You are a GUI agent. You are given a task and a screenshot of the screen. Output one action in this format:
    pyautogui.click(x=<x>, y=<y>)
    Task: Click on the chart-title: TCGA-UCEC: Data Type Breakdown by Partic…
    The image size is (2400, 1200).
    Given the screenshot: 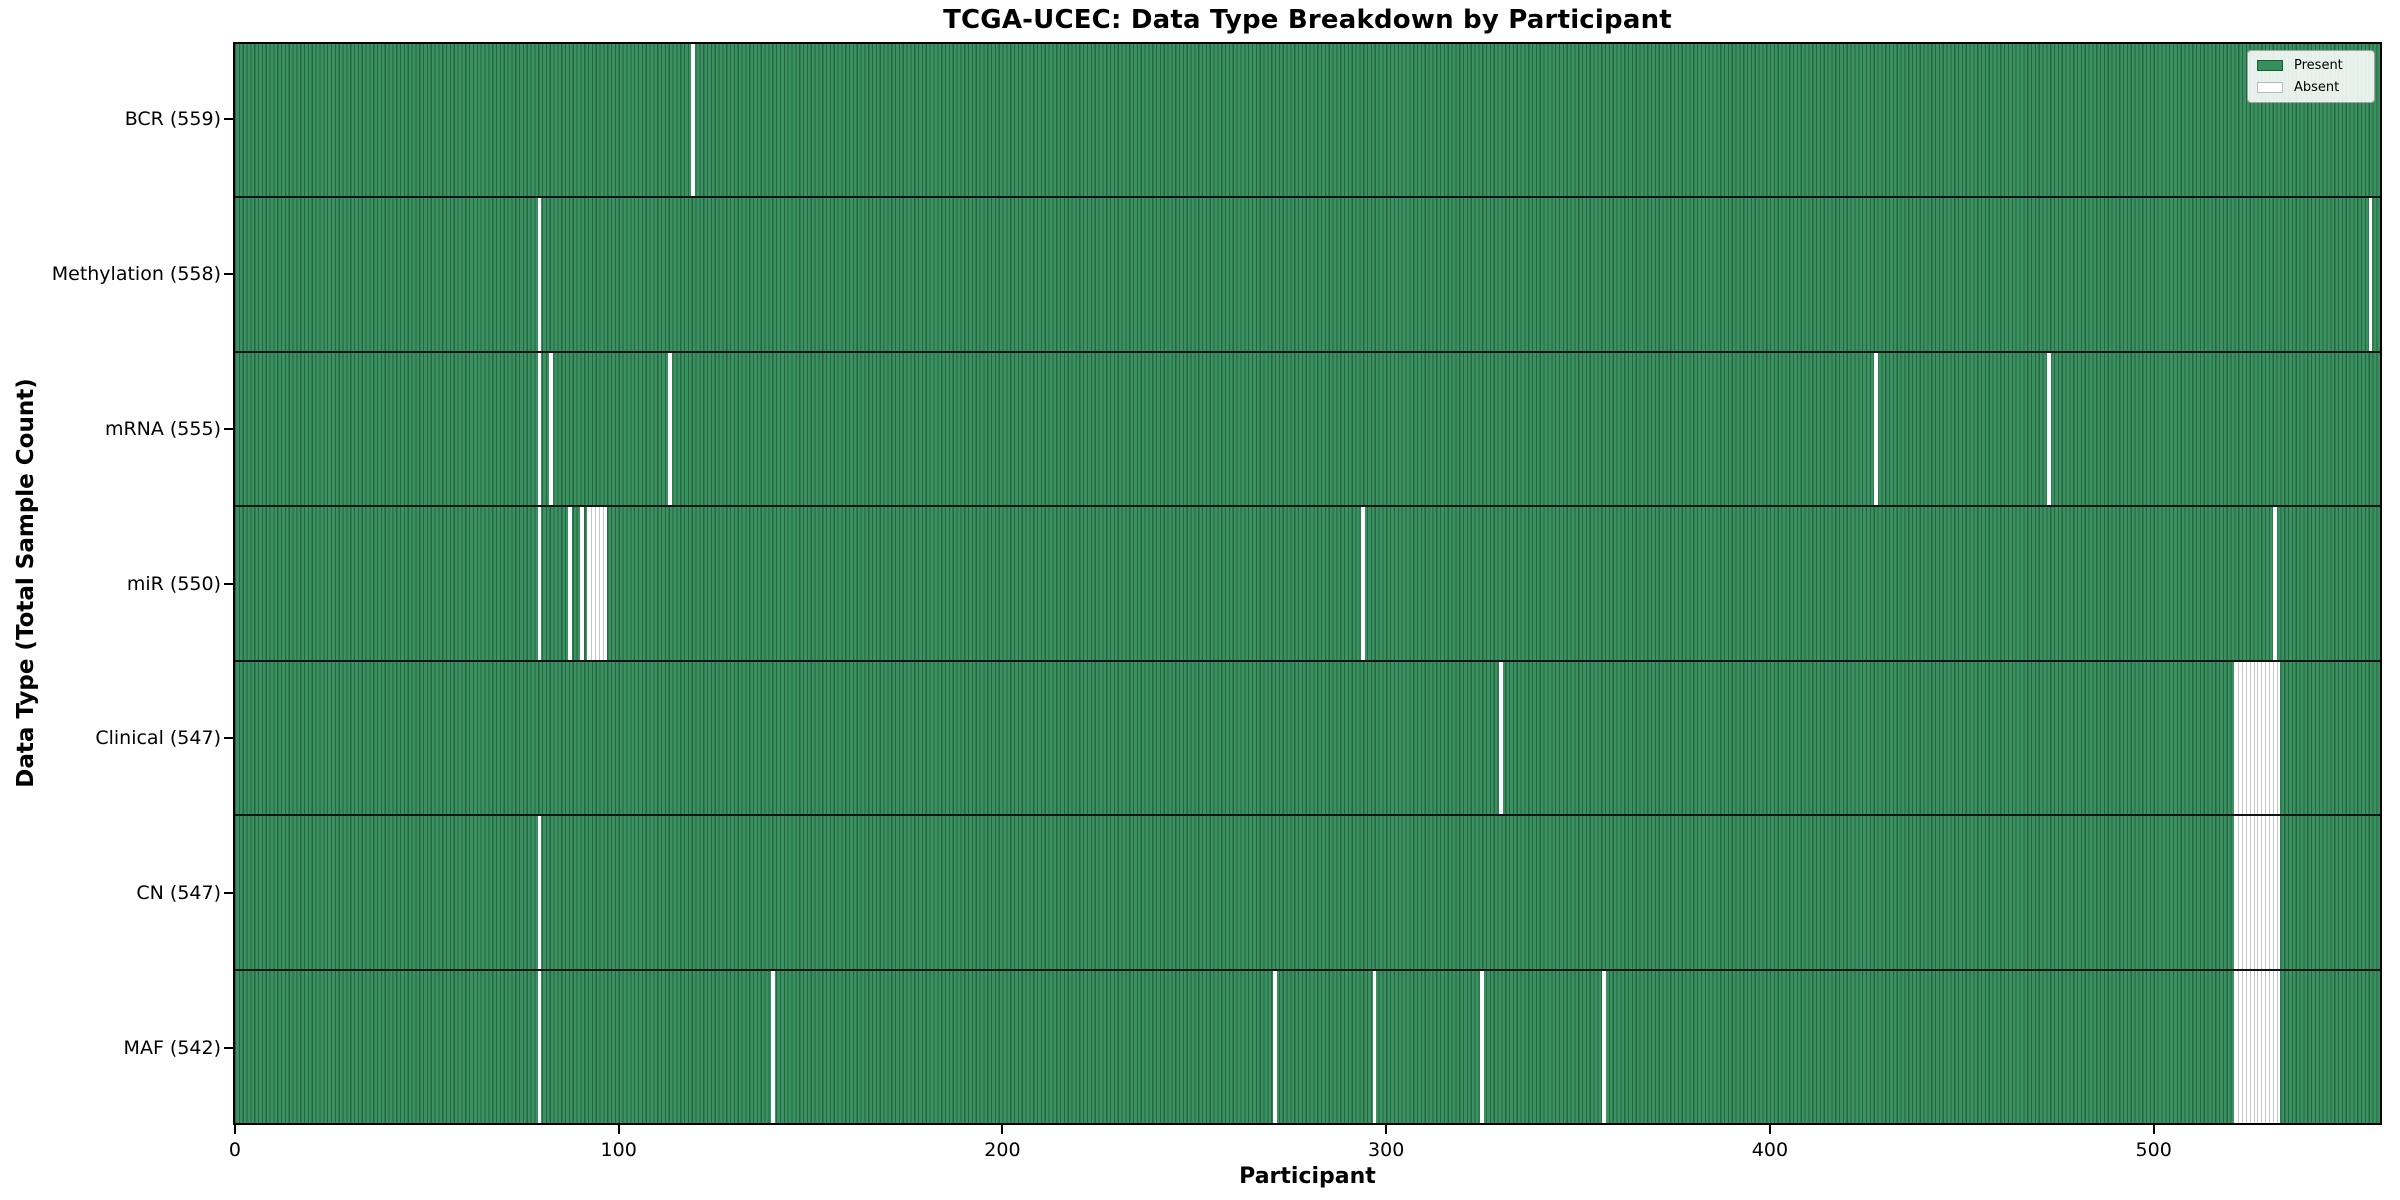 What is the action you would take?
    pyautogui.click(x=1307, y=20)
    